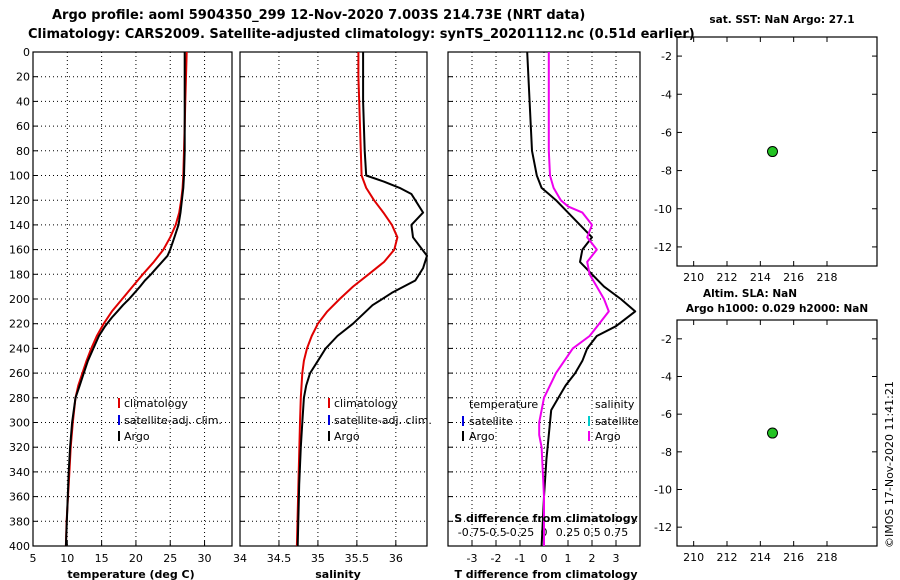 The height and width of the screenshot is (580, 900). I want to click on salinity-series-argo, so click(362, 299).